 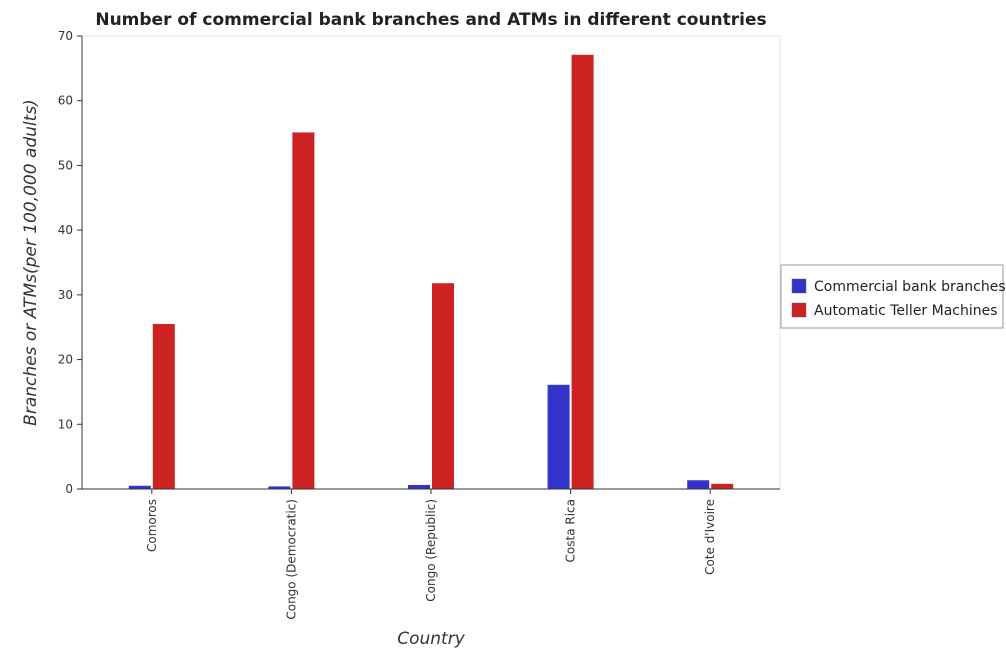 What do you see at coordinates (65, 36) in the screenshot?
I see `y-tick-label: 70` at bounding box center [65, 36].